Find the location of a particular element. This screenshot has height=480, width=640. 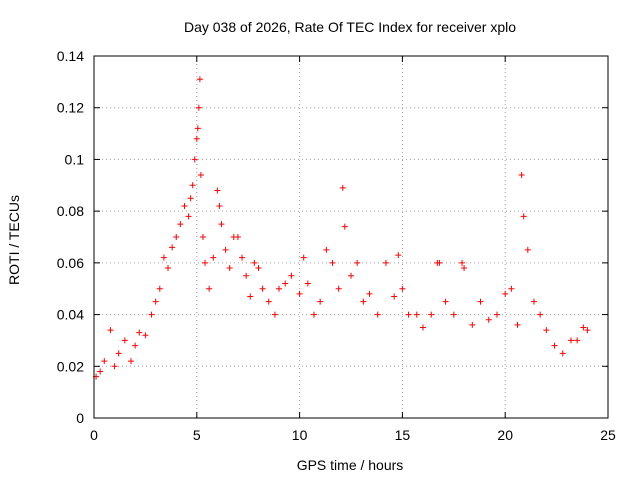

y-tick-label: 0.04 is located at coordinates (70, 315).